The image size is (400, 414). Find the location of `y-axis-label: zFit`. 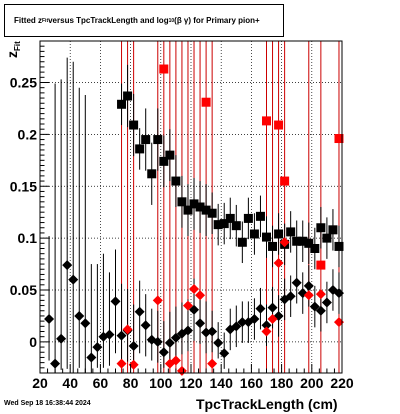

y-axis-label: zFit is located at coordinates (13, 49).